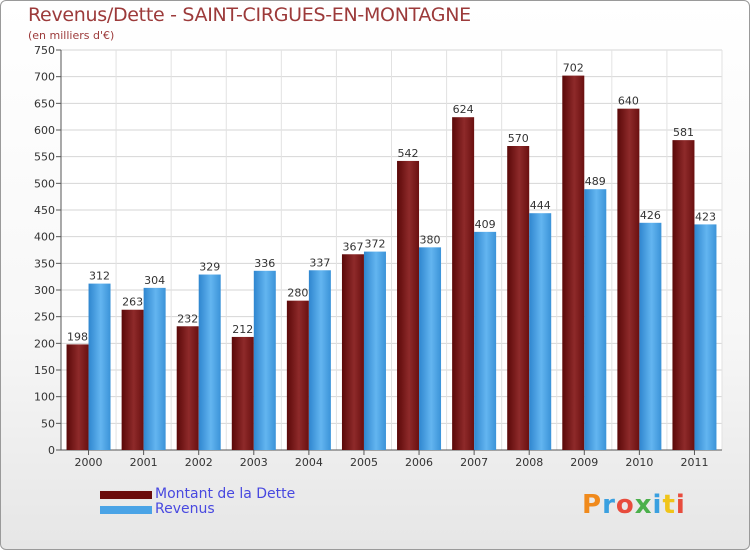  Describe the element at coordinates (199, 462) in the screenshot. I see `x-tick-label: 2002` at that location.